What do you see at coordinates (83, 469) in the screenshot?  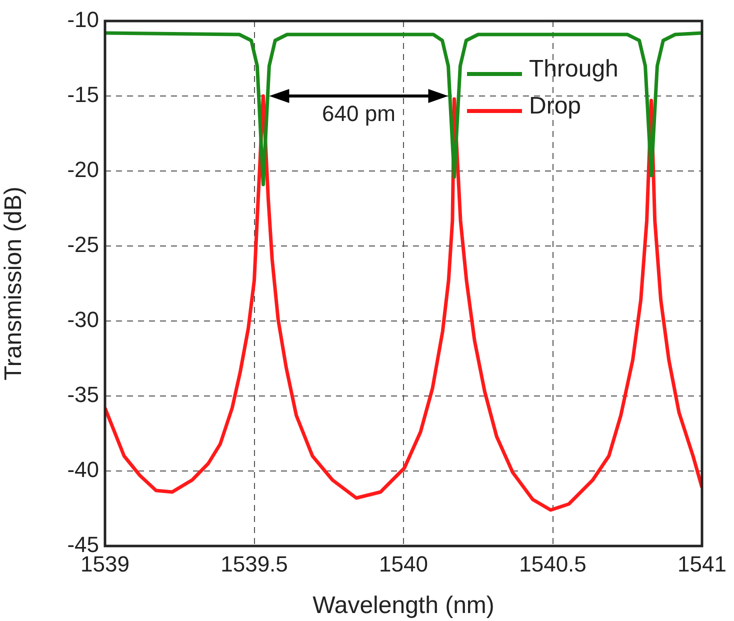 I see `y-tick-label: -40` at bounding box center [83, 469].